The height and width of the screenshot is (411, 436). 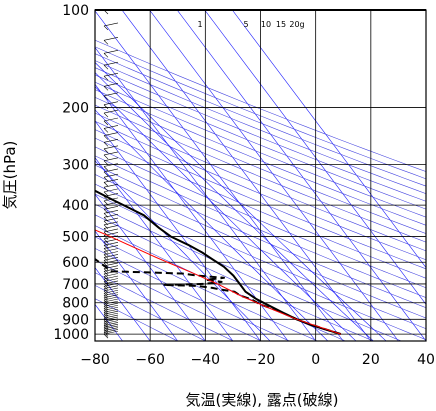 I want to click on x-tick-label: −60, so click(x=150, y=360).